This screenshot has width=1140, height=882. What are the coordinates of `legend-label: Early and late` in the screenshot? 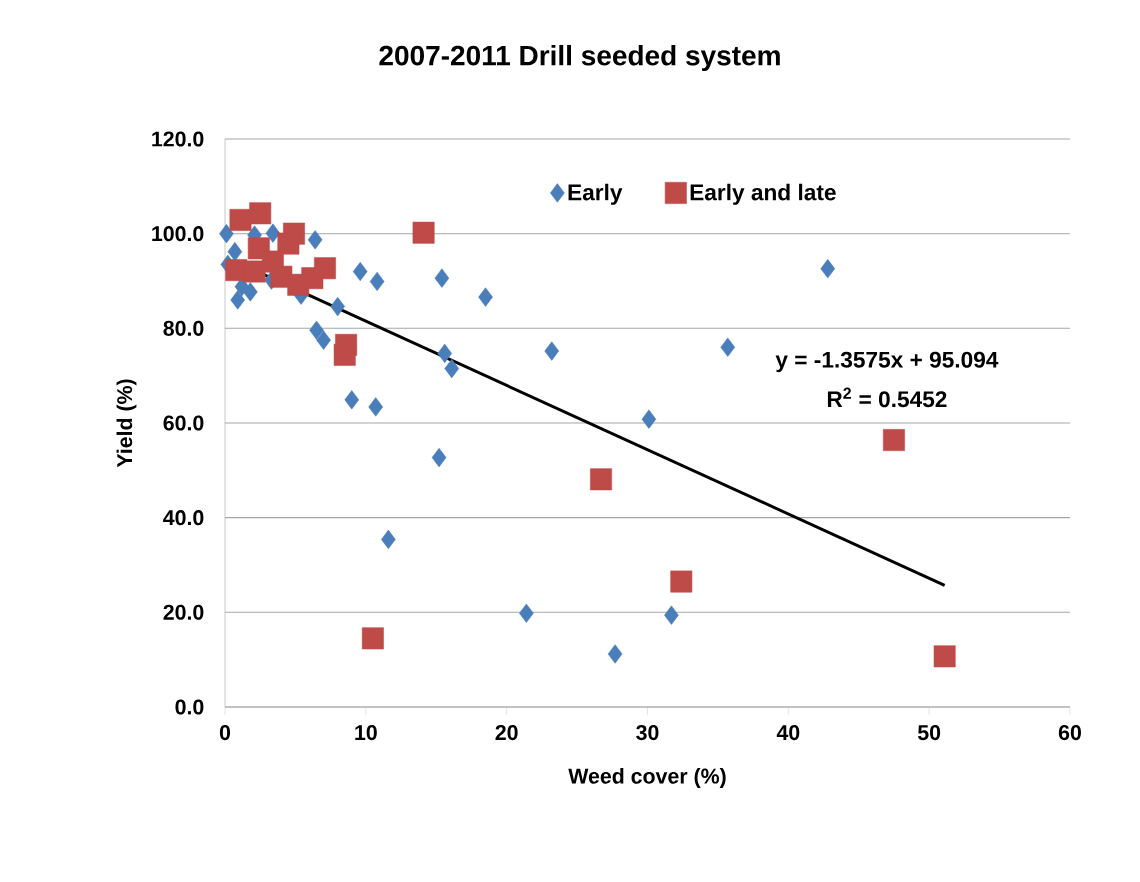 It's located at (763, 194).